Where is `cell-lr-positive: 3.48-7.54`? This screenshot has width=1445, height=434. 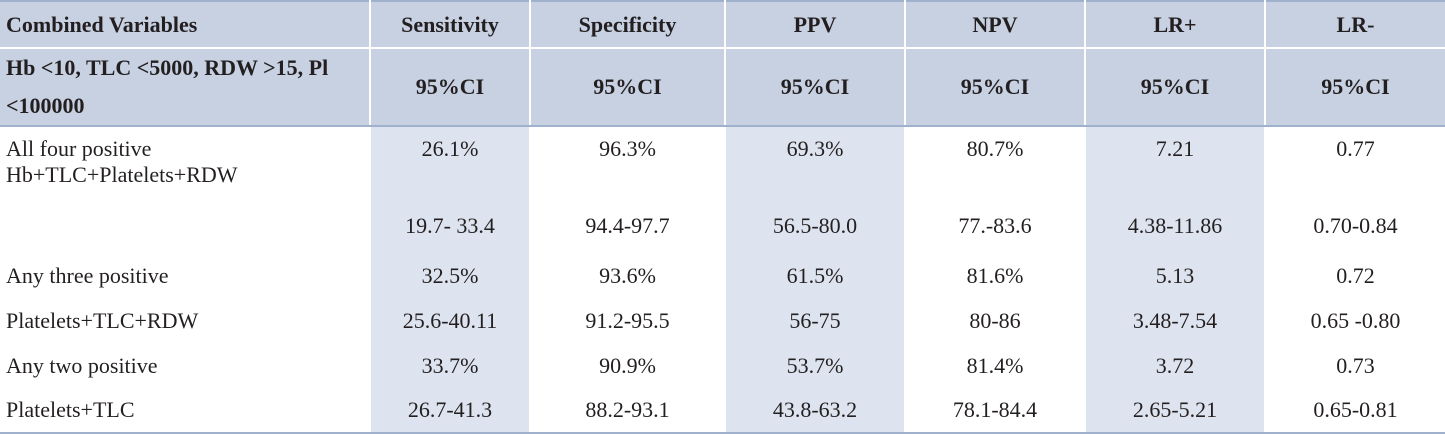 cell-lr-positive: 3.48-7.54 is located at coordinates (1175, 320).